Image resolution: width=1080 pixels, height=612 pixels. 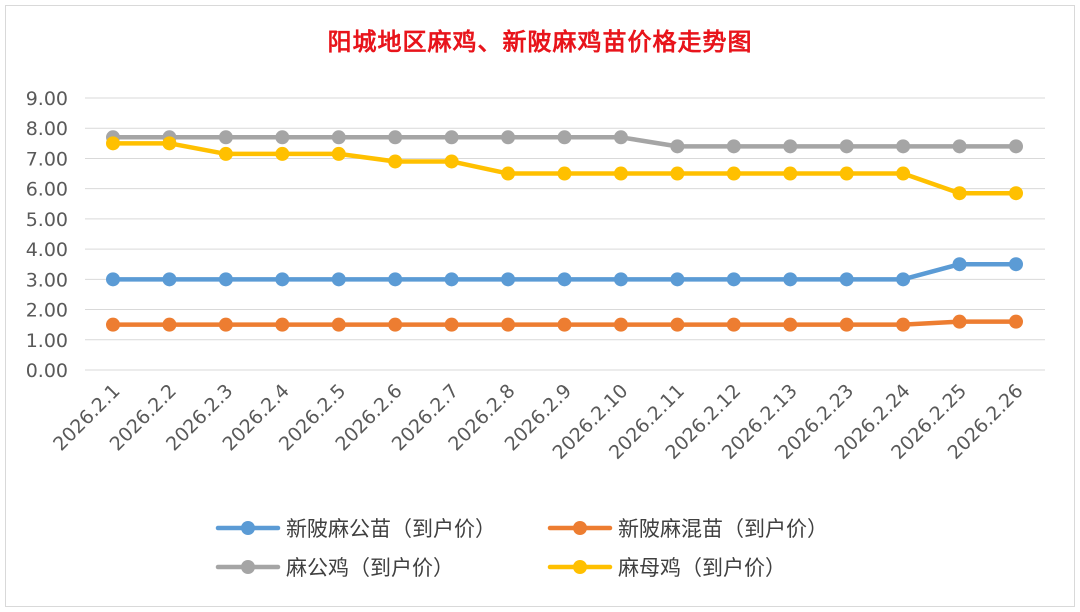 What do you see at coordinates (47, 220) in the screenshot?
I see `y-tick-label: 5.00` at bounding box center [47, 220].